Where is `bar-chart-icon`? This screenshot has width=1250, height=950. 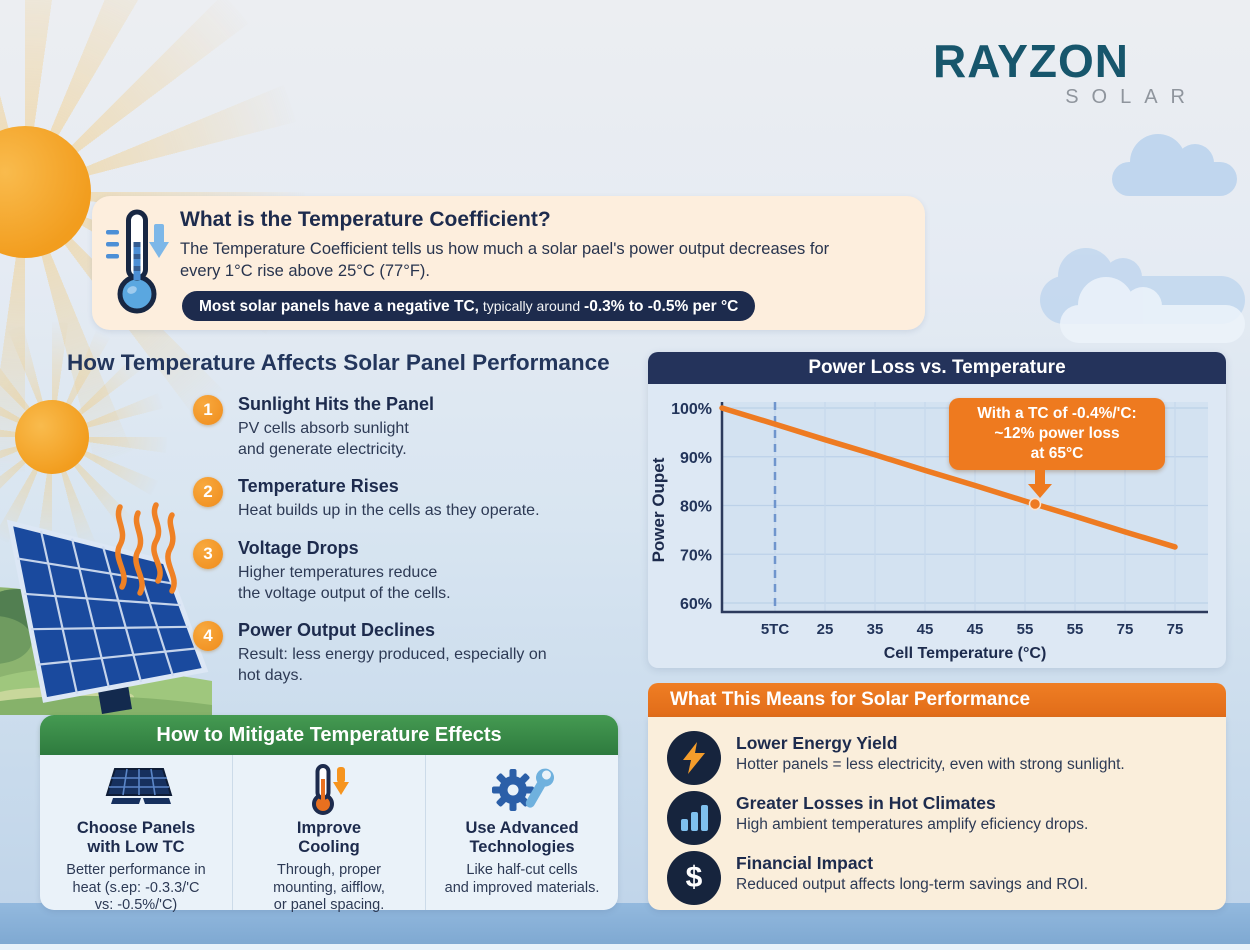
bar-chart-icon is located at coordinates (694, 818).